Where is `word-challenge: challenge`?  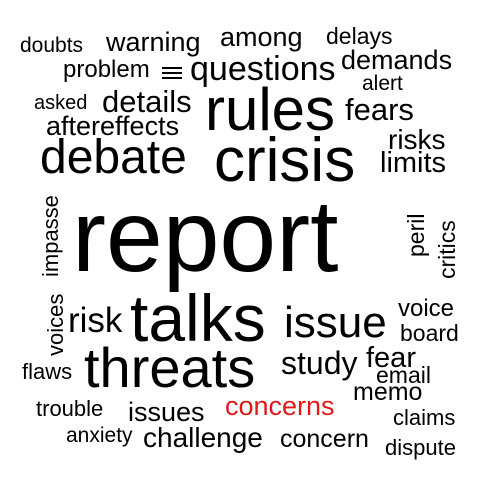 word-challenge: challenge is located at coordinates (203, 437).